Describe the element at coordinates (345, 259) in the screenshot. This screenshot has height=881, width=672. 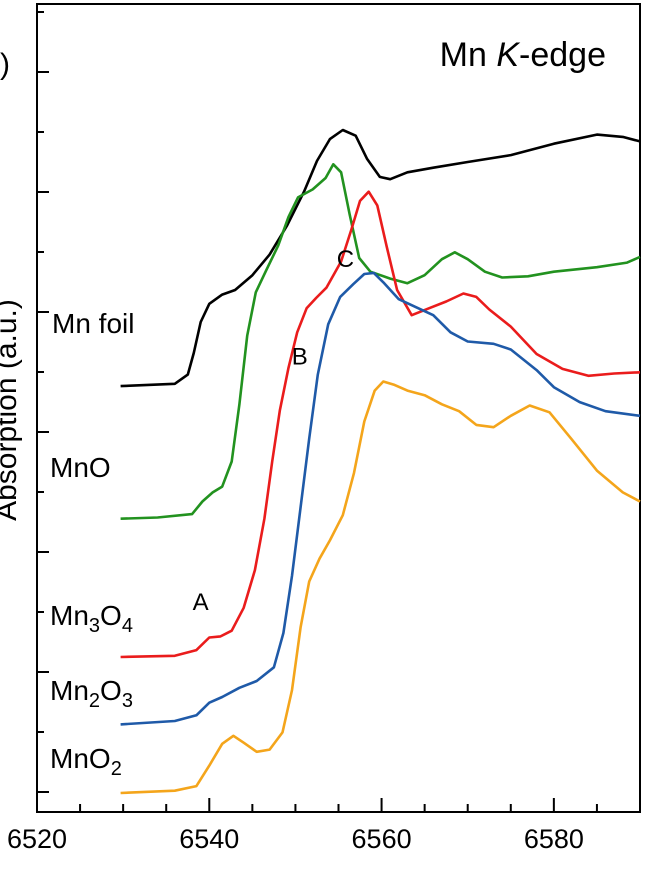
I see `peak-label-c: C` at that location.